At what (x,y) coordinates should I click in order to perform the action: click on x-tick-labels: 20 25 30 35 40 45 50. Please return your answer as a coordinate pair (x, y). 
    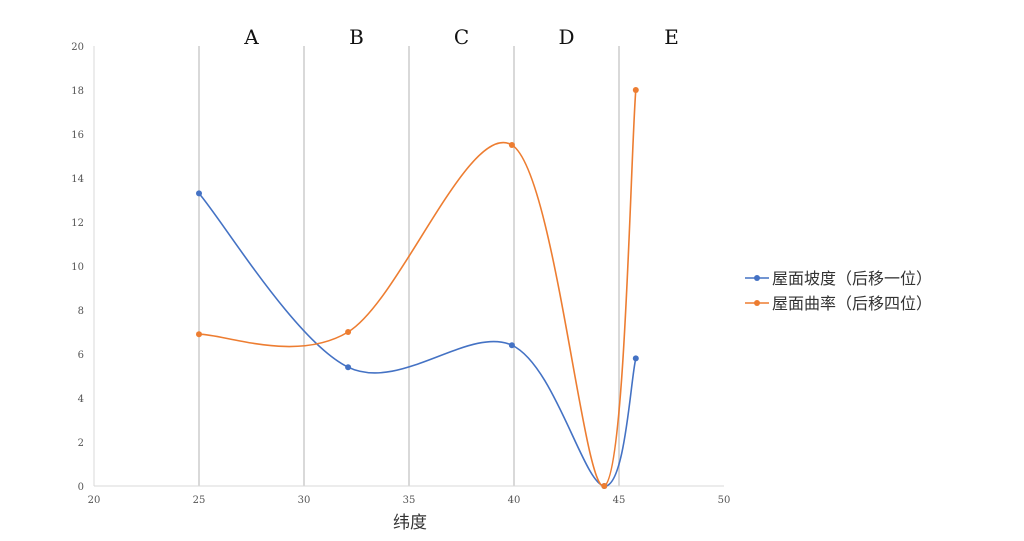
    Looking at the image, I should click on (409, 500).